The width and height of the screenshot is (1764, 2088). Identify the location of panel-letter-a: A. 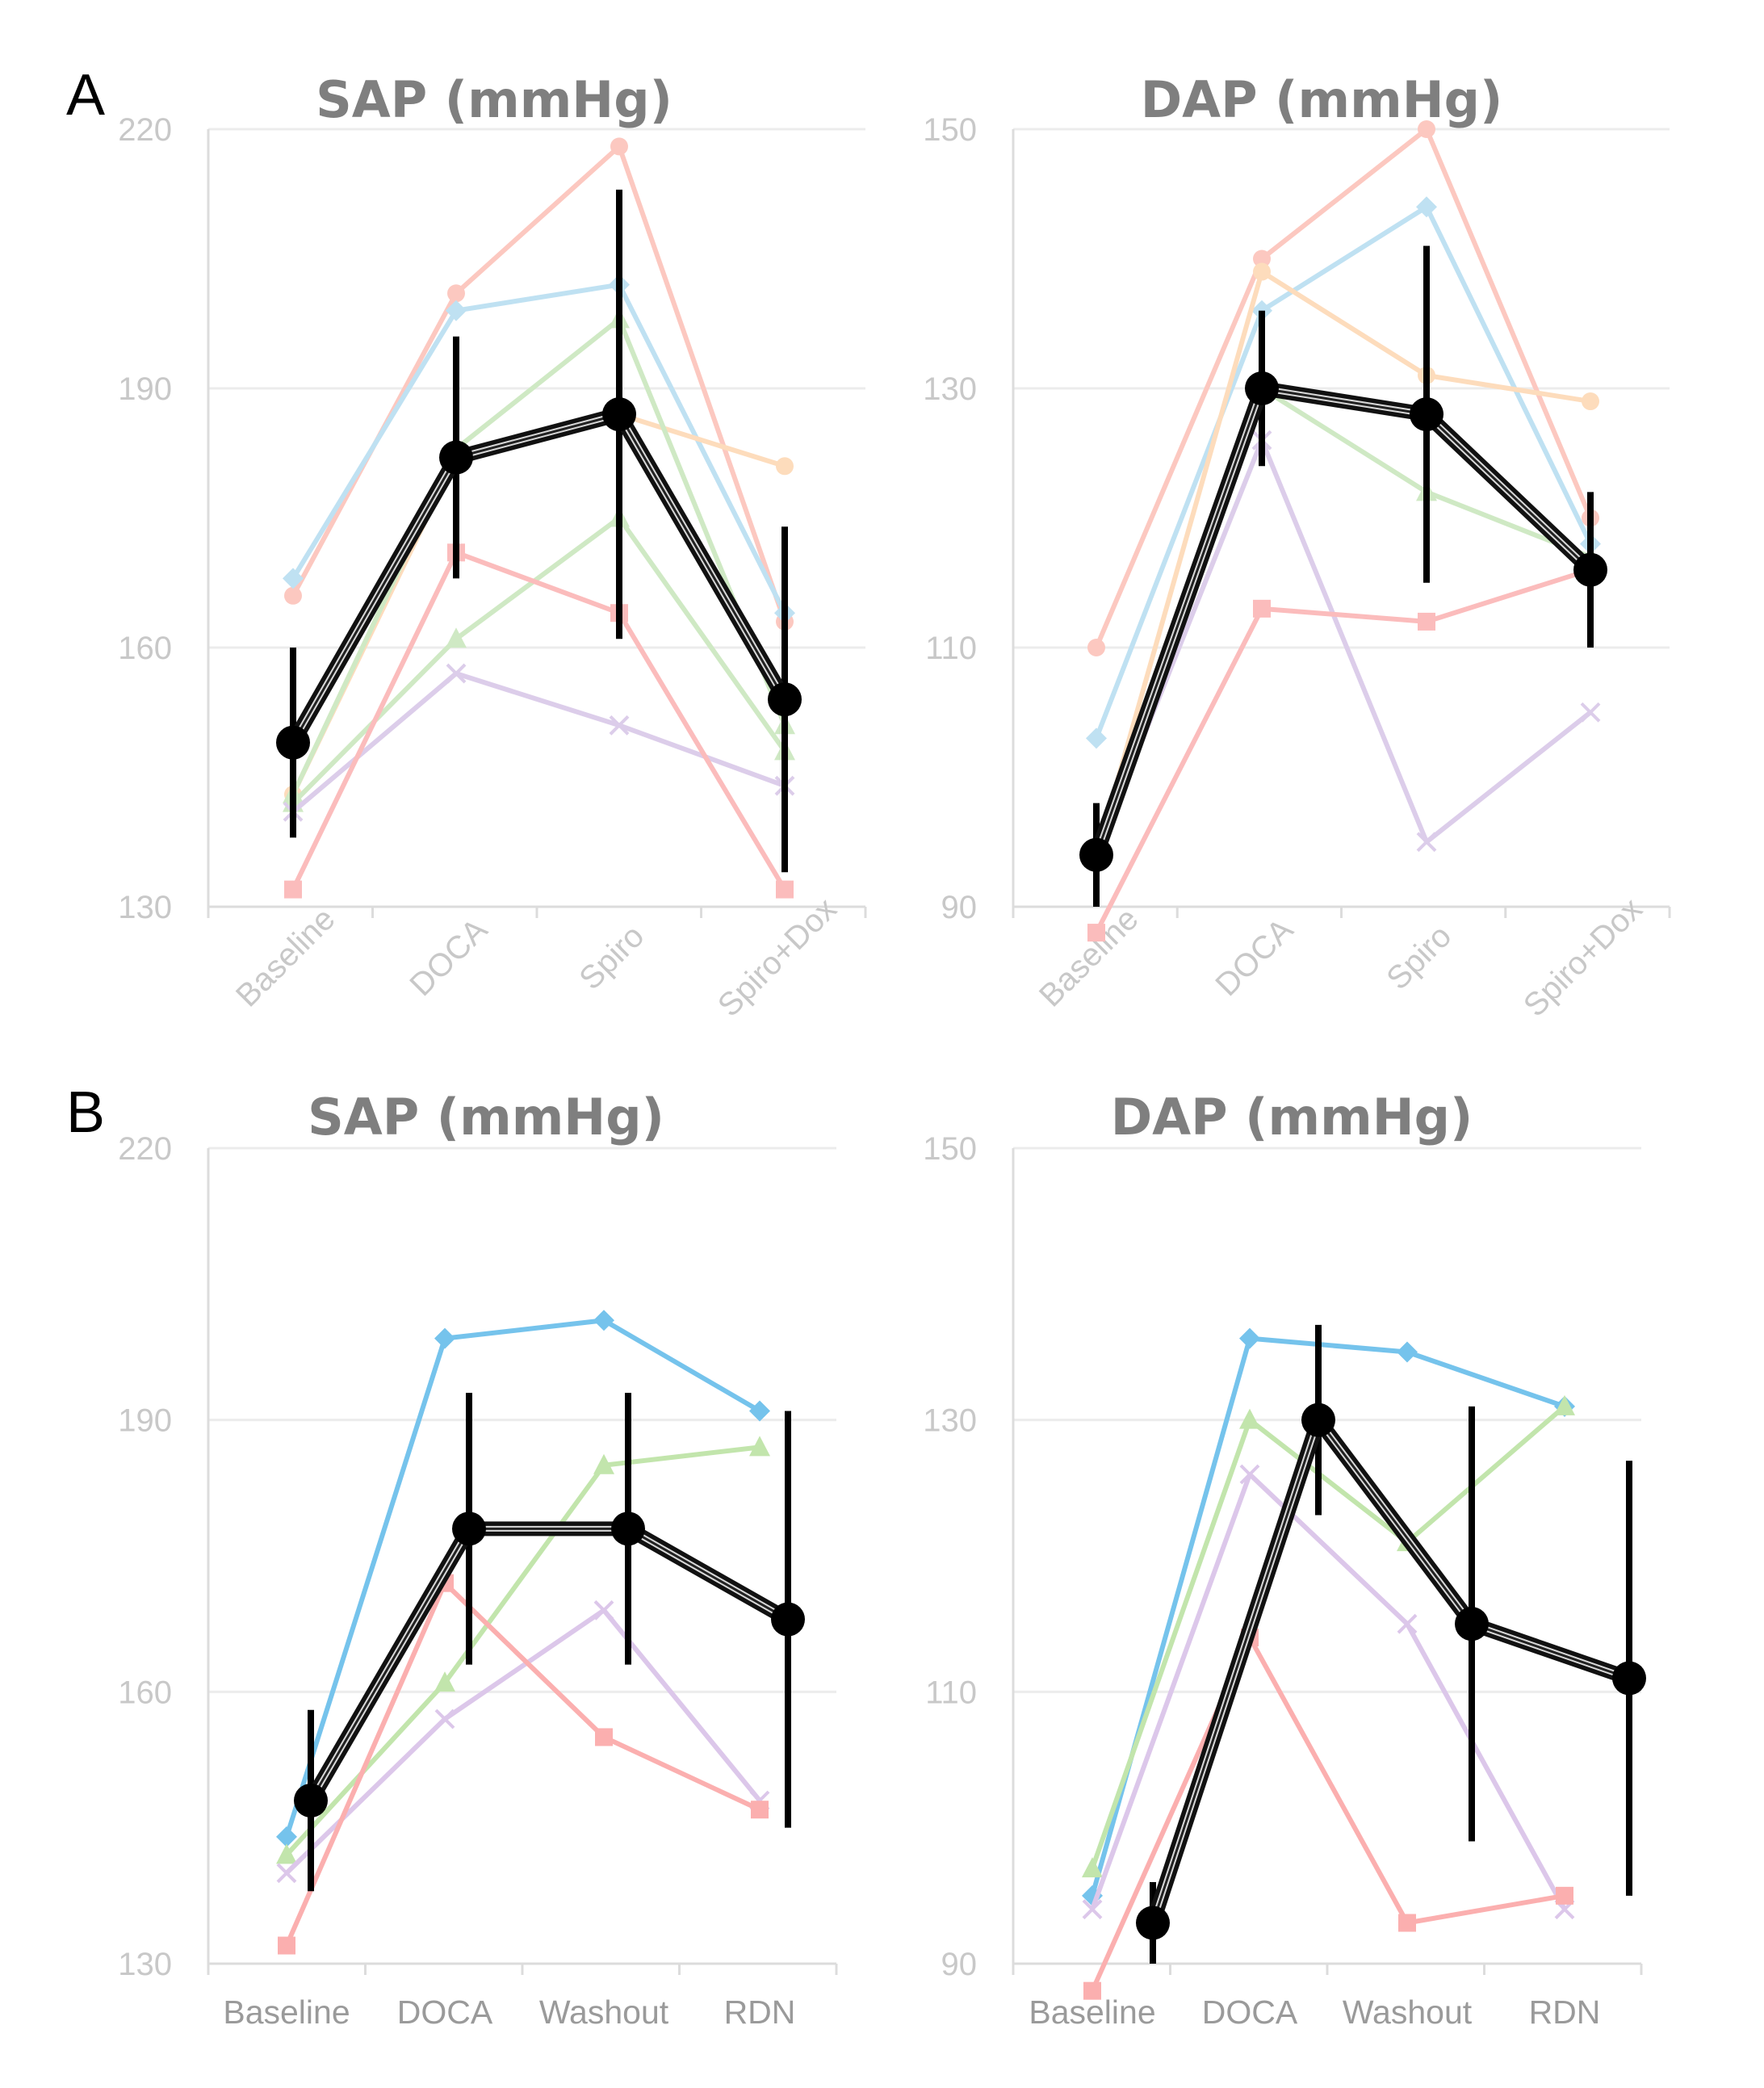
(85, 95).